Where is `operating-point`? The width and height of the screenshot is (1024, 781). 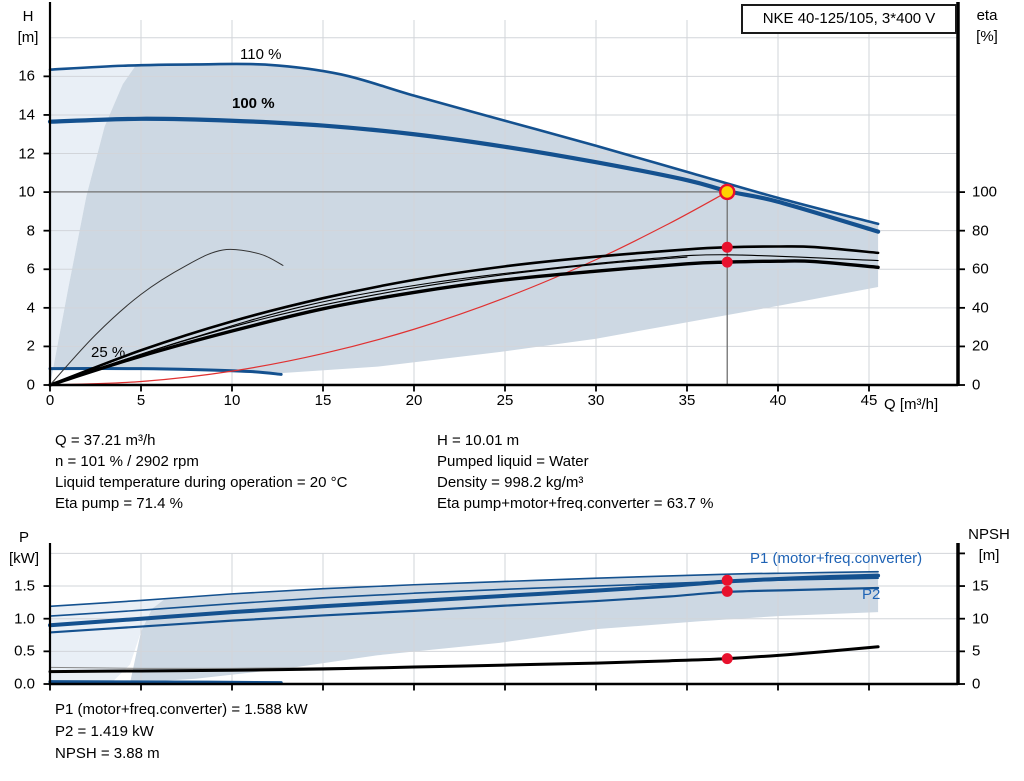
operating-point is located at coordinates (727, 192).